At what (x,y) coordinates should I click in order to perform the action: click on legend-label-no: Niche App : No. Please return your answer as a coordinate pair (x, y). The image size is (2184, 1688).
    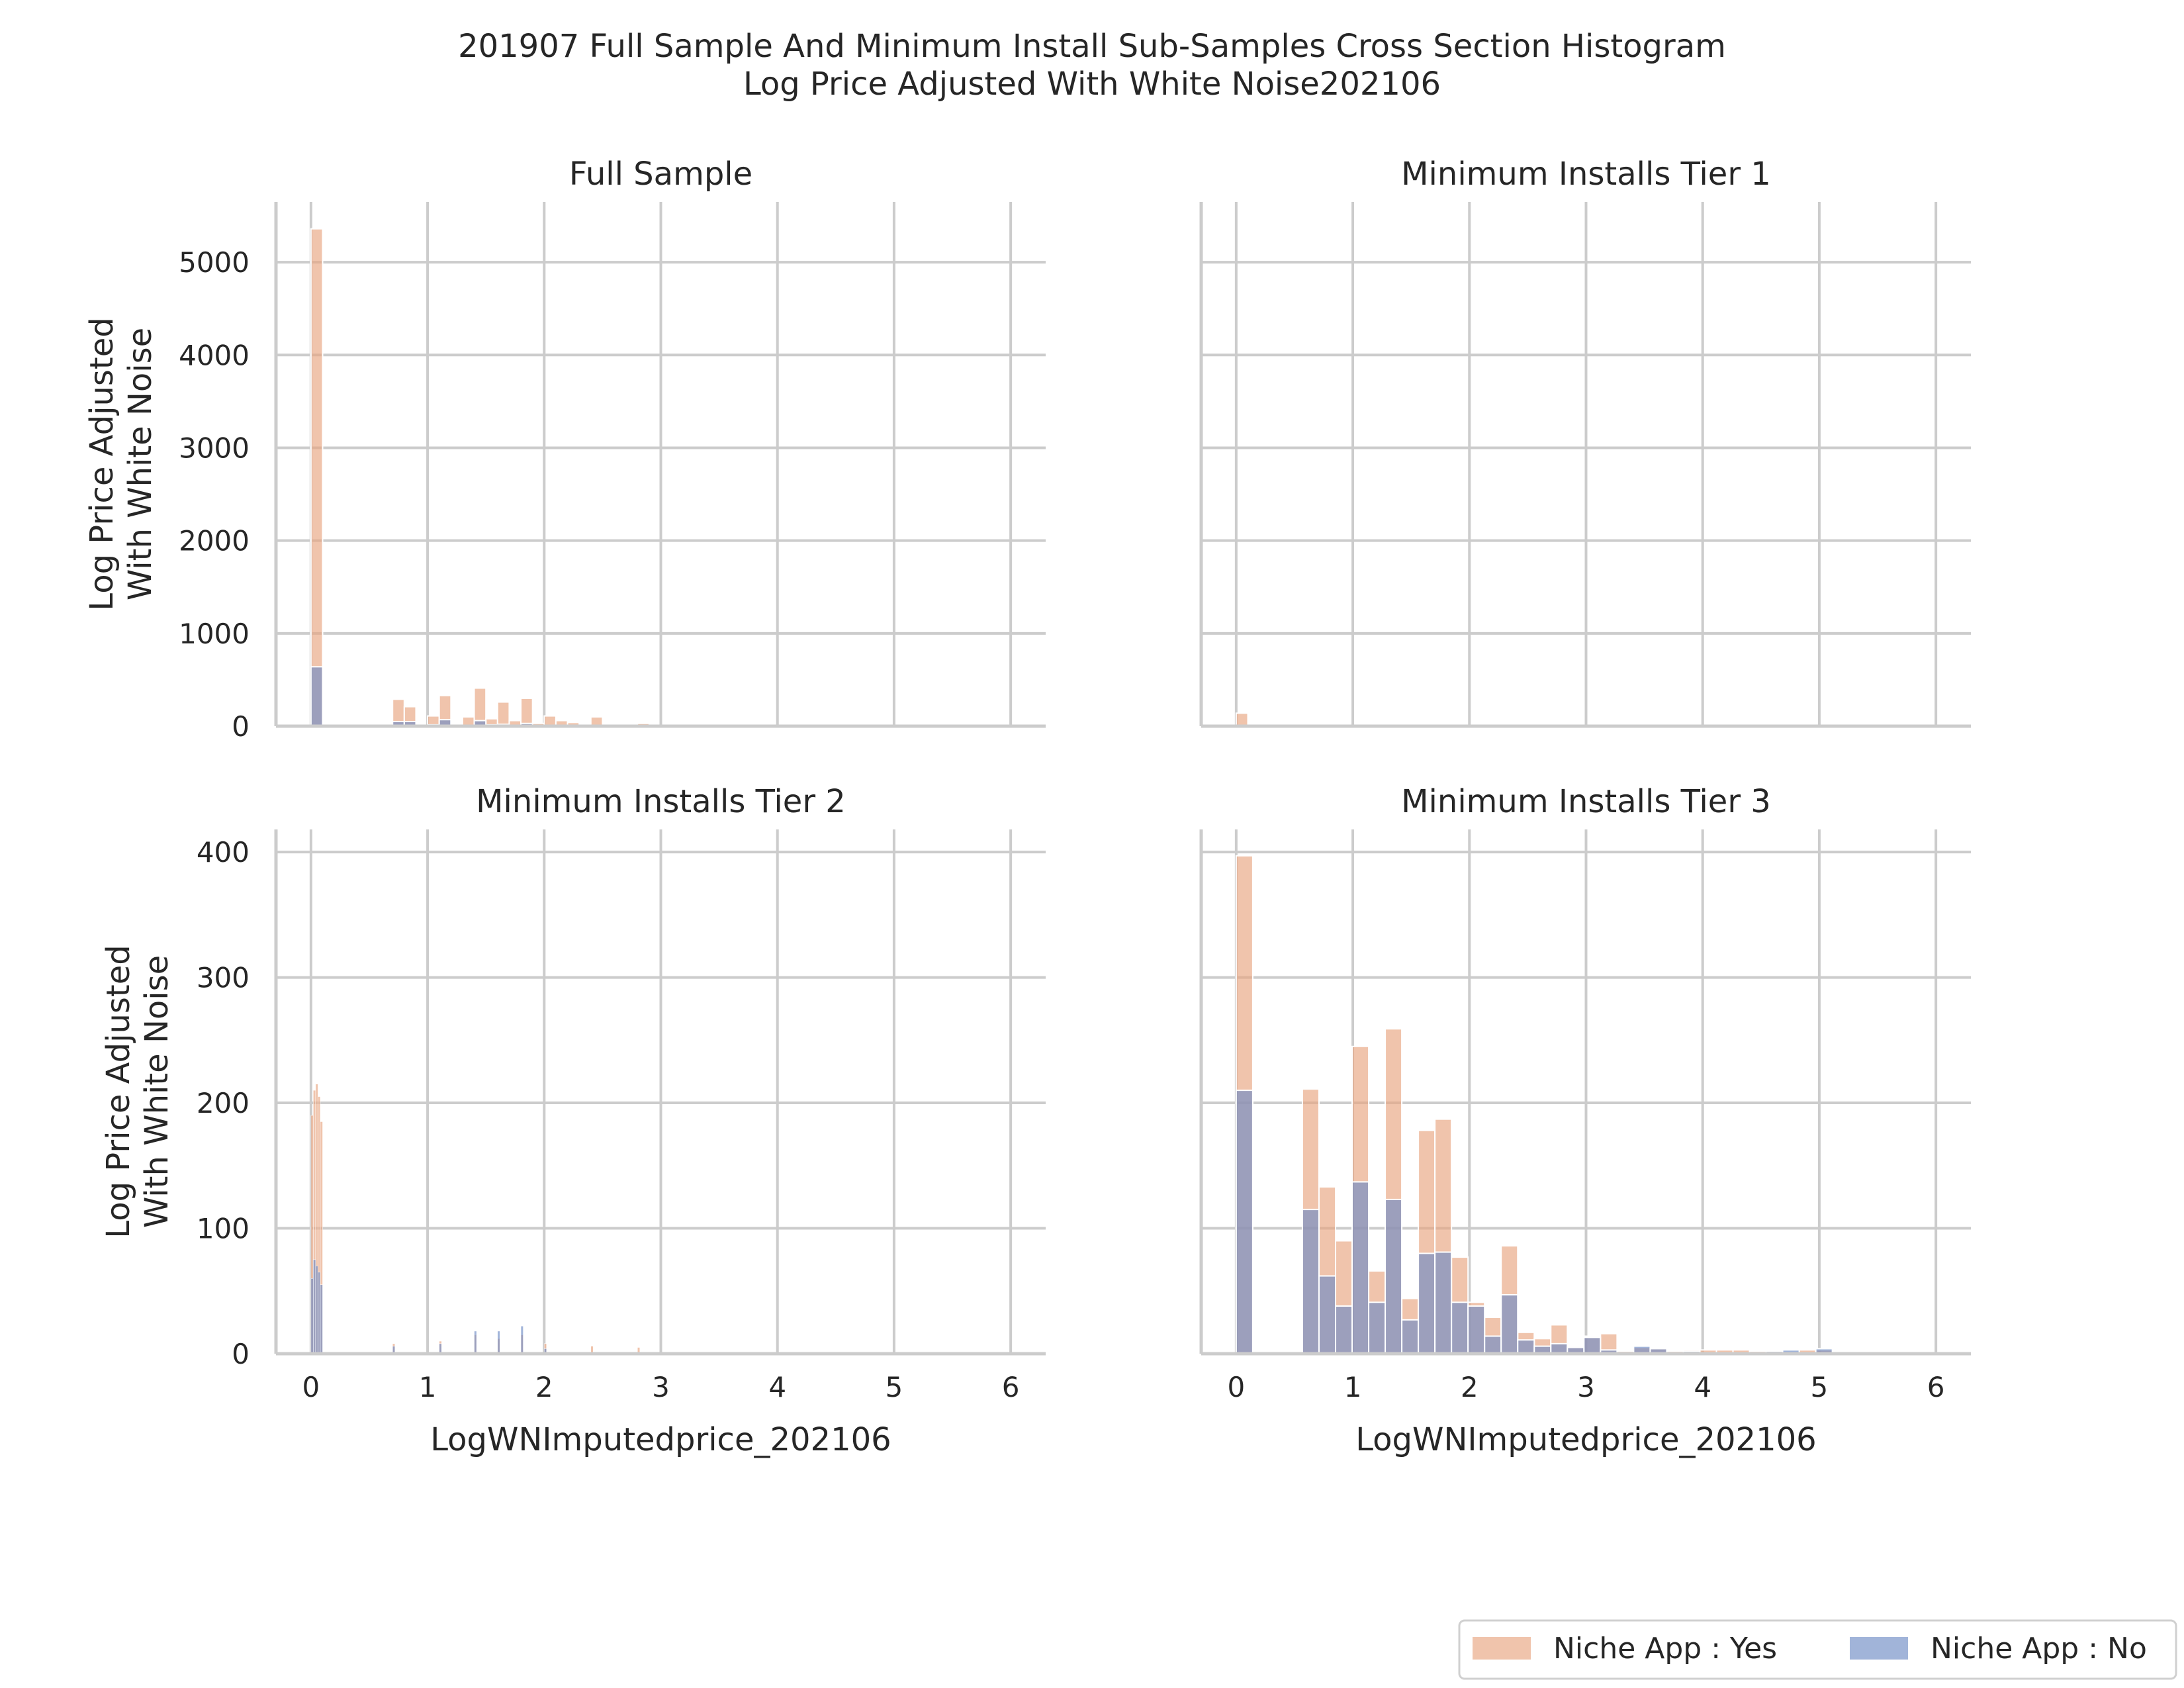
    Looking at the image, I should click on (2039, 1648).